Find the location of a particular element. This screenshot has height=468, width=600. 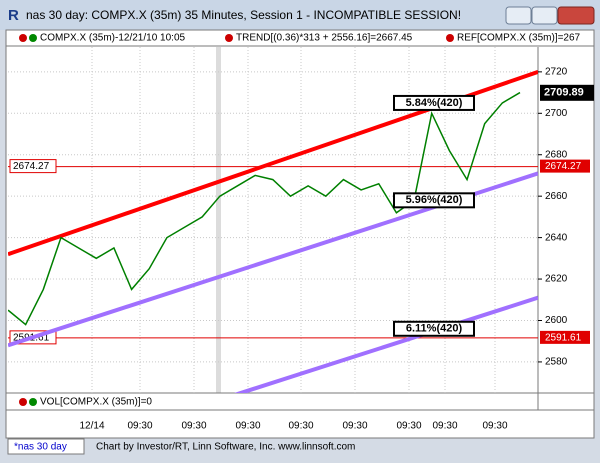

x-tick-label: 12/14 is located at coordinates (91, 426).